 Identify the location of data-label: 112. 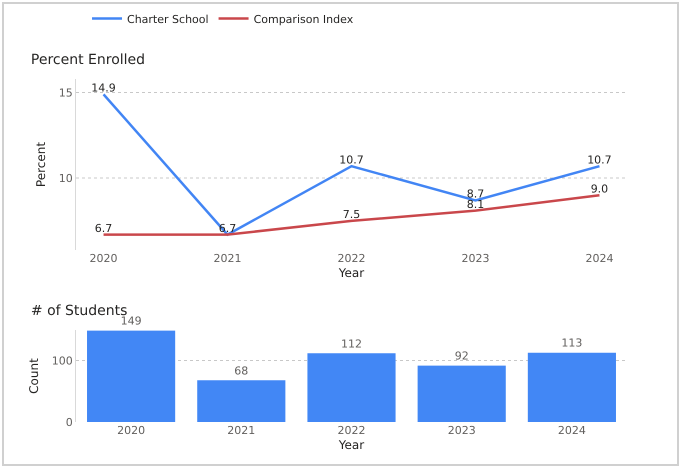
(351, 343).